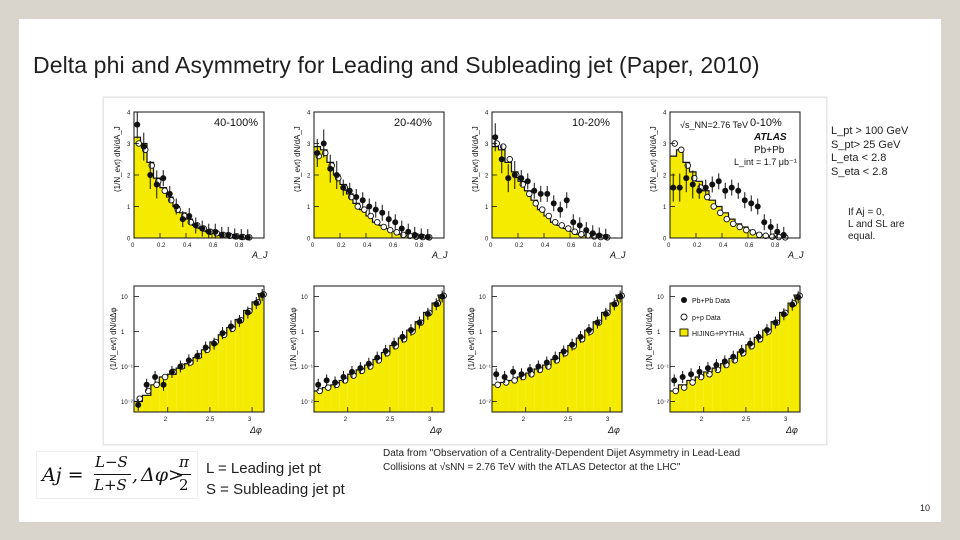 This screenshot has height=540, width=960. Describe the element at coordinates (482, 298) in the screenshot. I see `y-tick-label: 10` at that location.